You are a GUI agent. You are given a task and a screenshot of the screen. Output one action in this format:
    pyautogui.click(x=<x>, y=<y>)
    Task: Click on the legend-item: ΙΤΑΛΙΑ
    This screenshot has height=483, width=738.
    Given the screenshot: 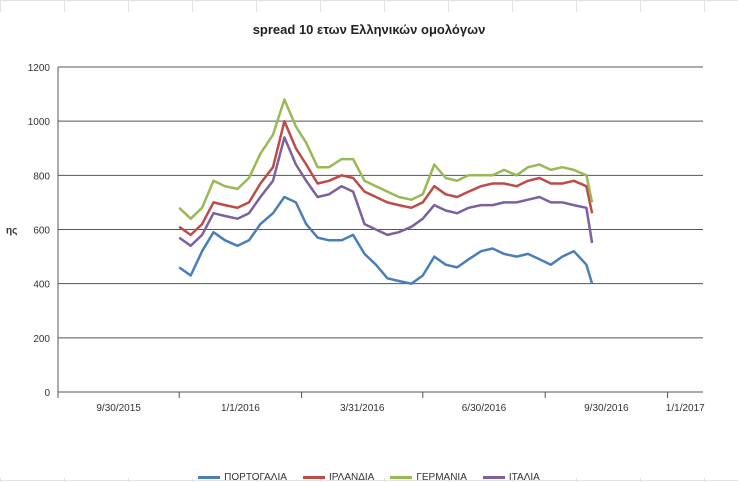 What is the action you would take?
    pyautogui.click(x=511, y=477)
    